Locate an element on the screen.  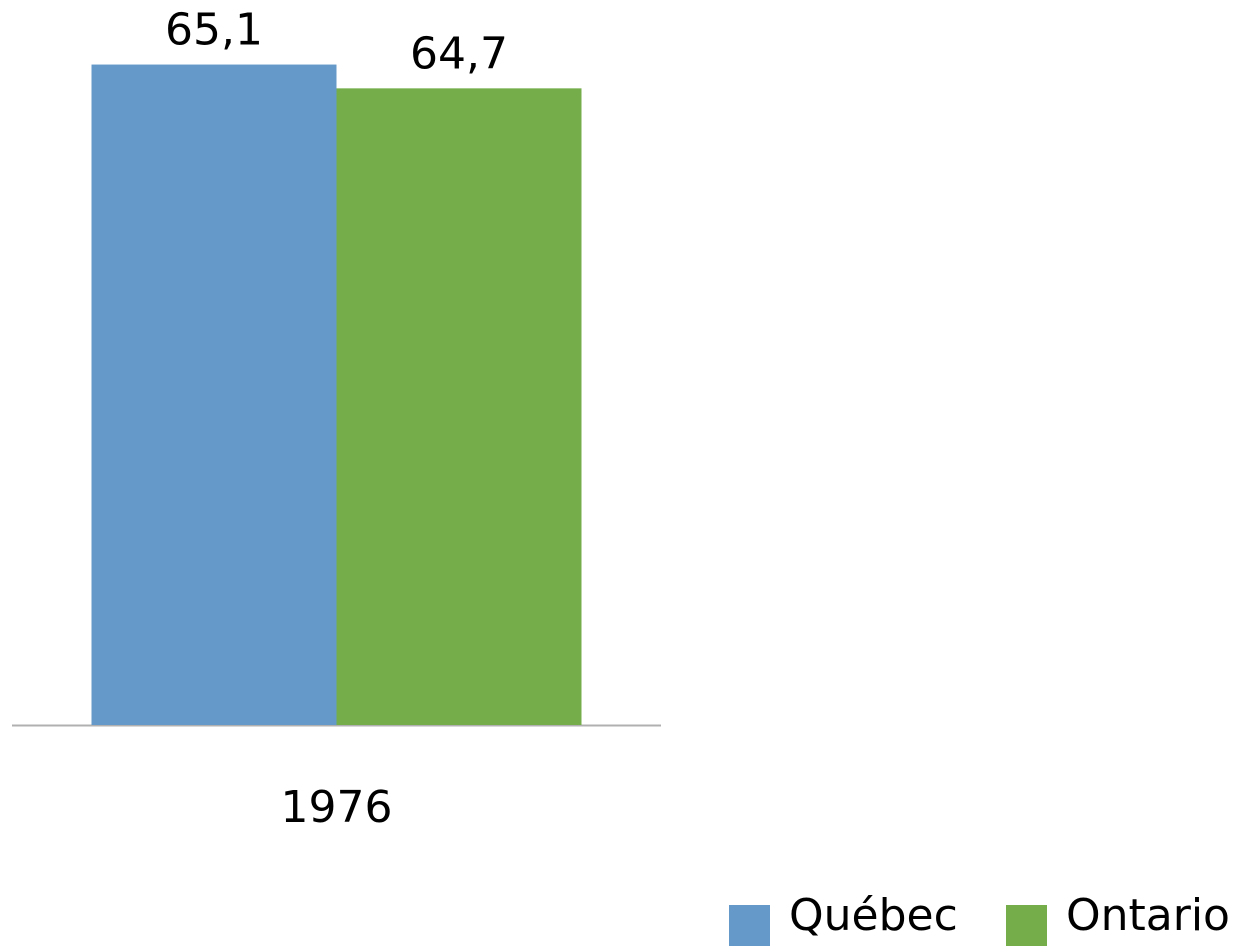
x-tick-label: 1976 is located at coordinates (337, 807).